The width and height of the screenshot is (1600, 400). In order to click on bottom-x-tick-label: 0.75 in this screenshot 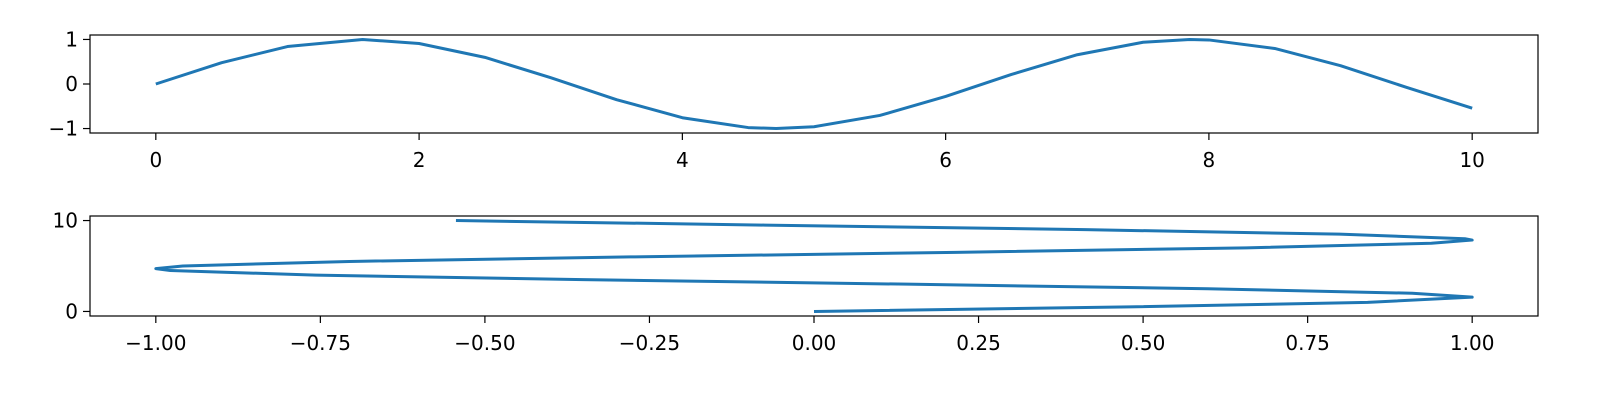, I will do `click(1307, 343)`.